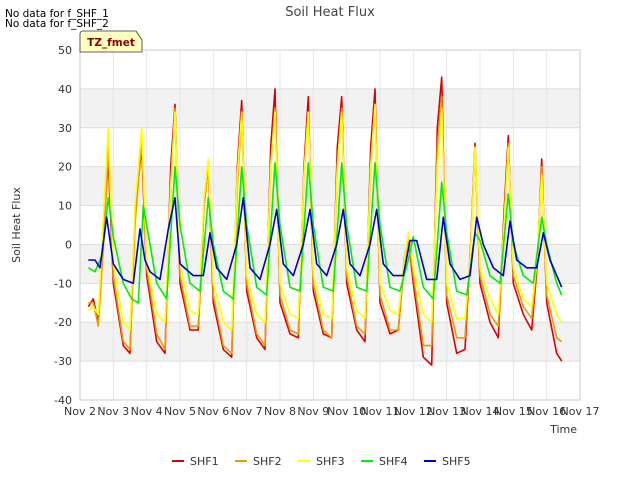 Image resolution: width=640 pixels, height=480 pixels. I want to click on x-tick-label: Nov 4, so click(147, 411).